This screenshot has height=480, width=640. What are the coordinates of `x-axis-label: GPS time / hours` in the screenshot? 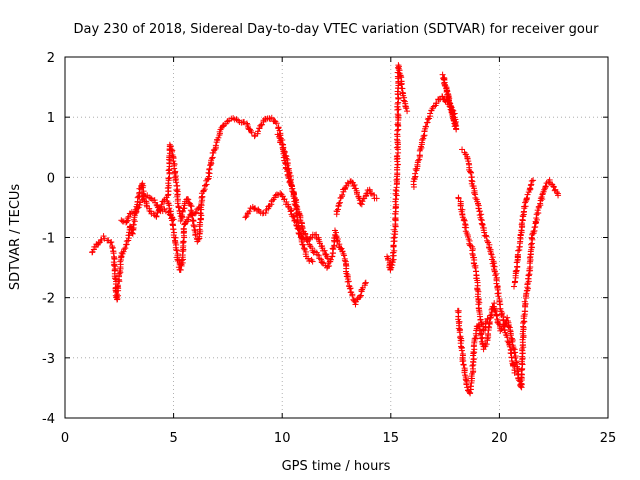 It's located at (336, 466).